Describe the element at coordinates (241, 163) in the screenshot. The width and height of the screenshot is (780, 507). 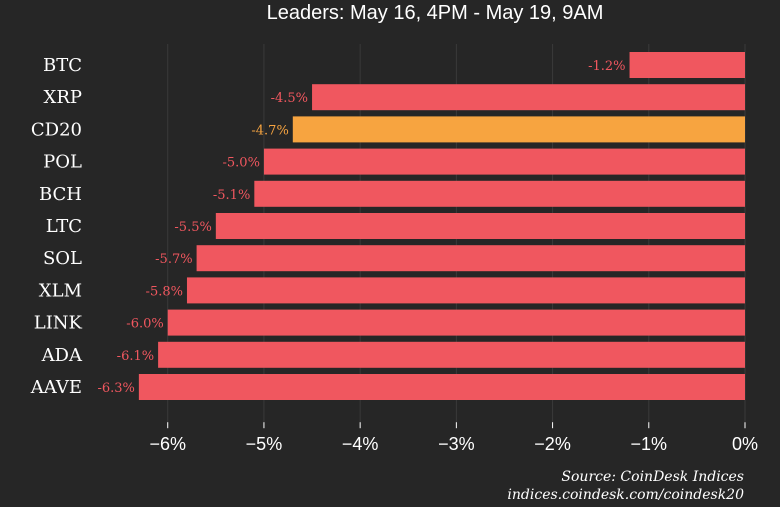
I see `data-label-pol: -5.0%` at that location.